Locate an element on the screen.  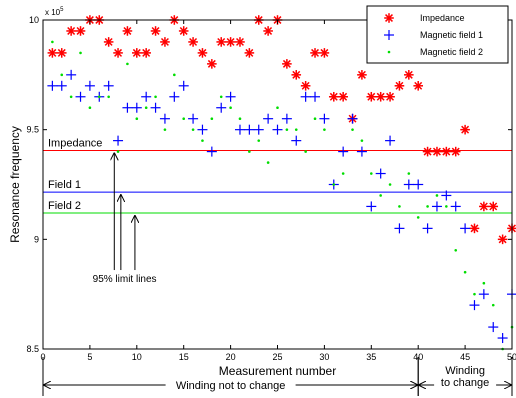
series-2-point-13-dot is located at coordinates (174, 75).